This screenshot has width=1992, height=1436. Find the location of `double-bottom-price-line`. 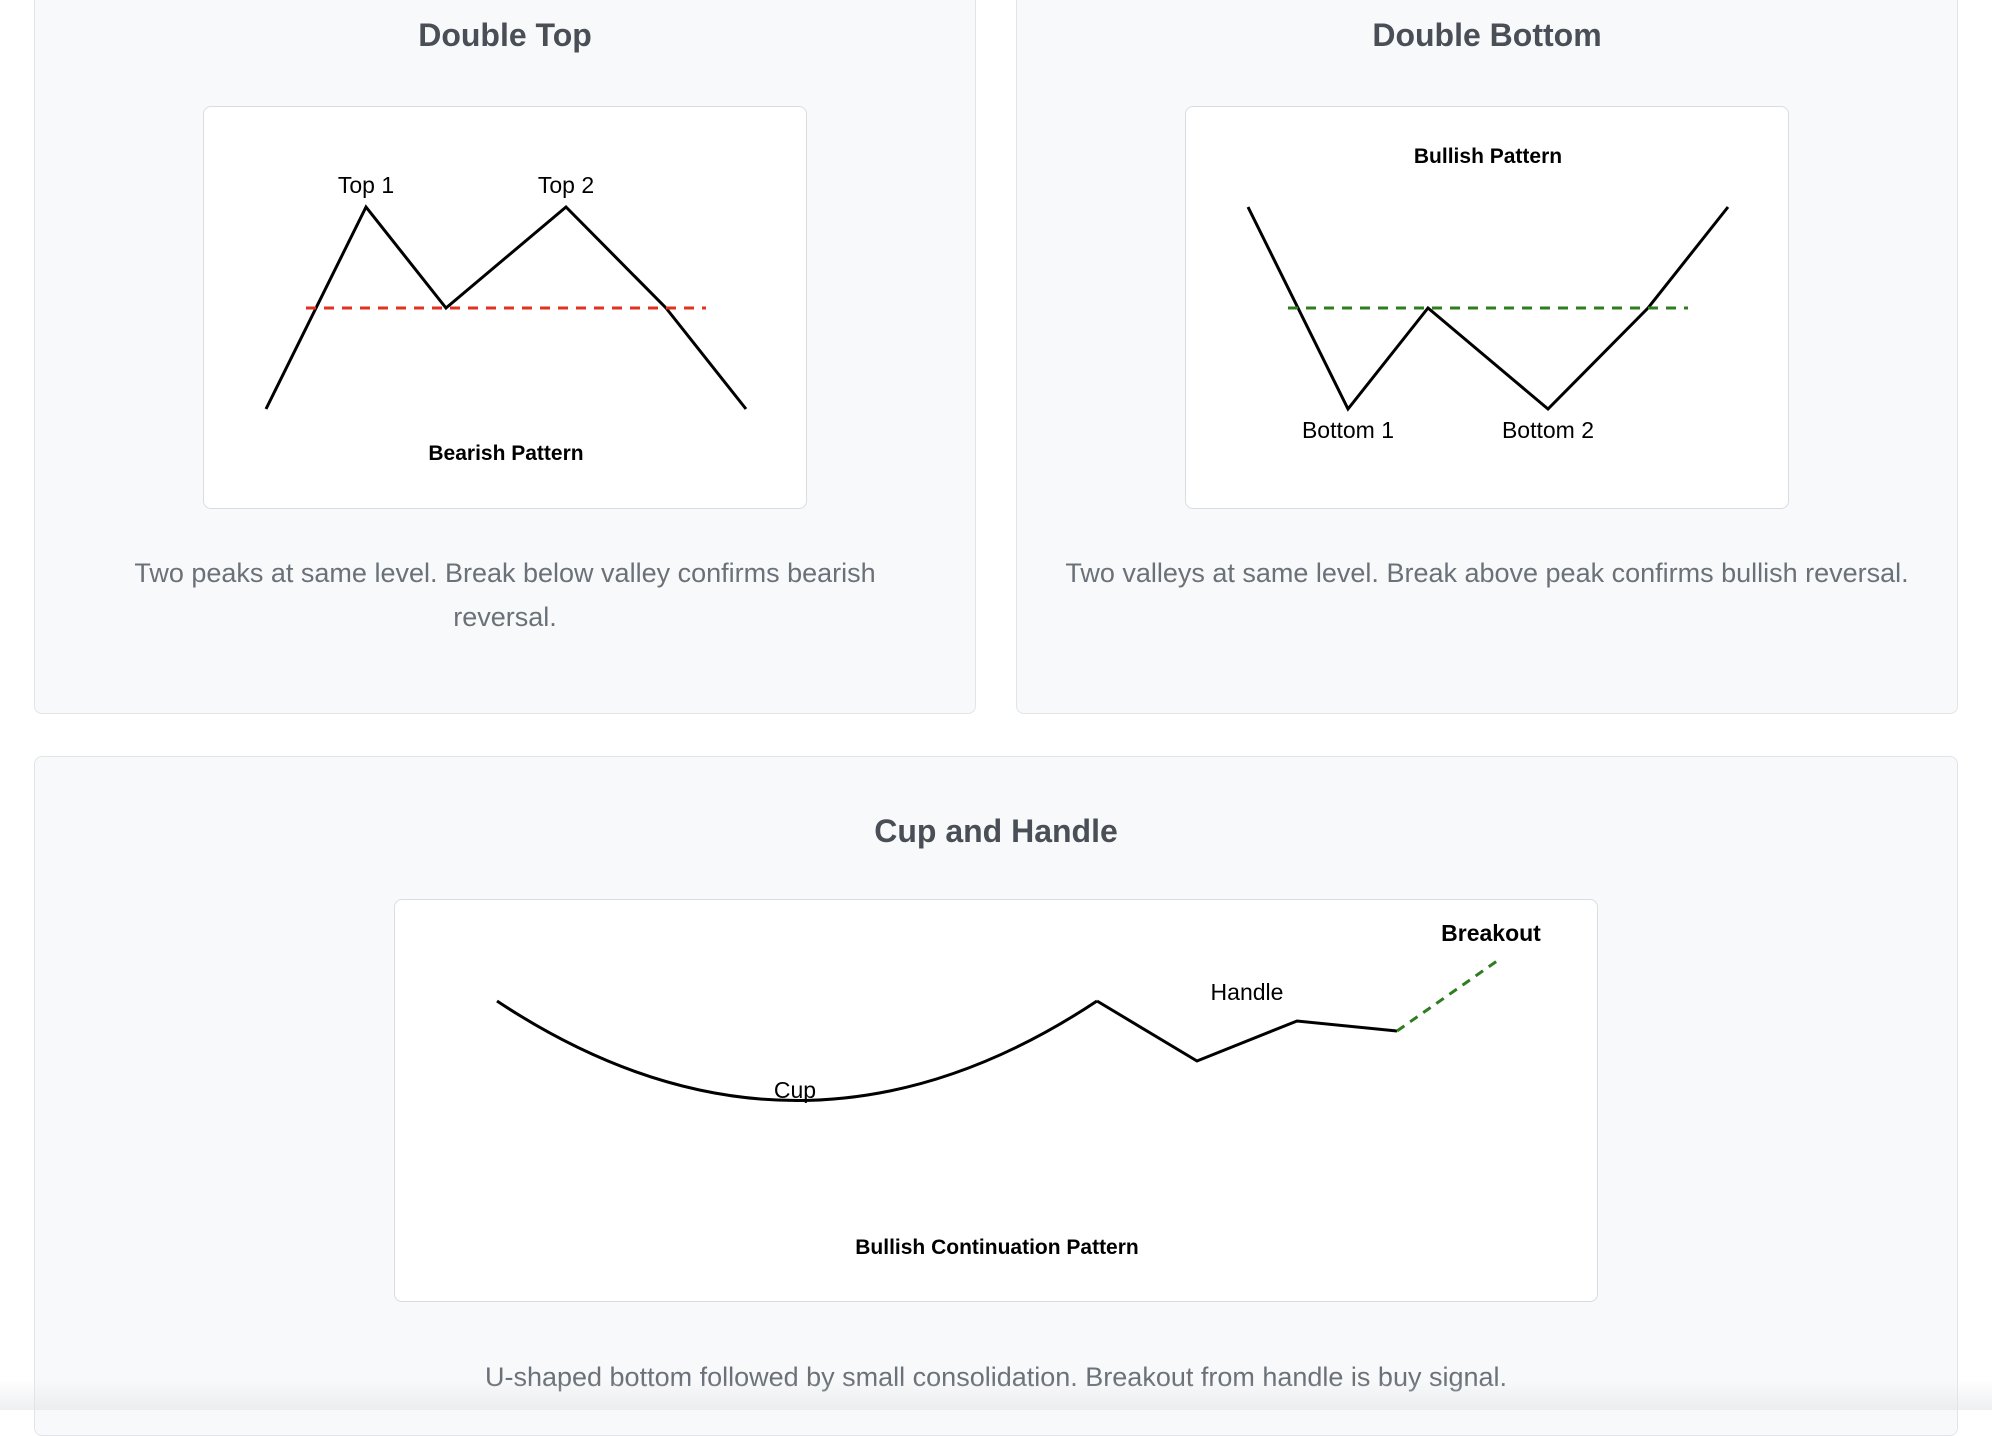

double-bottom-price-line is located at coordinates (1488, 309).